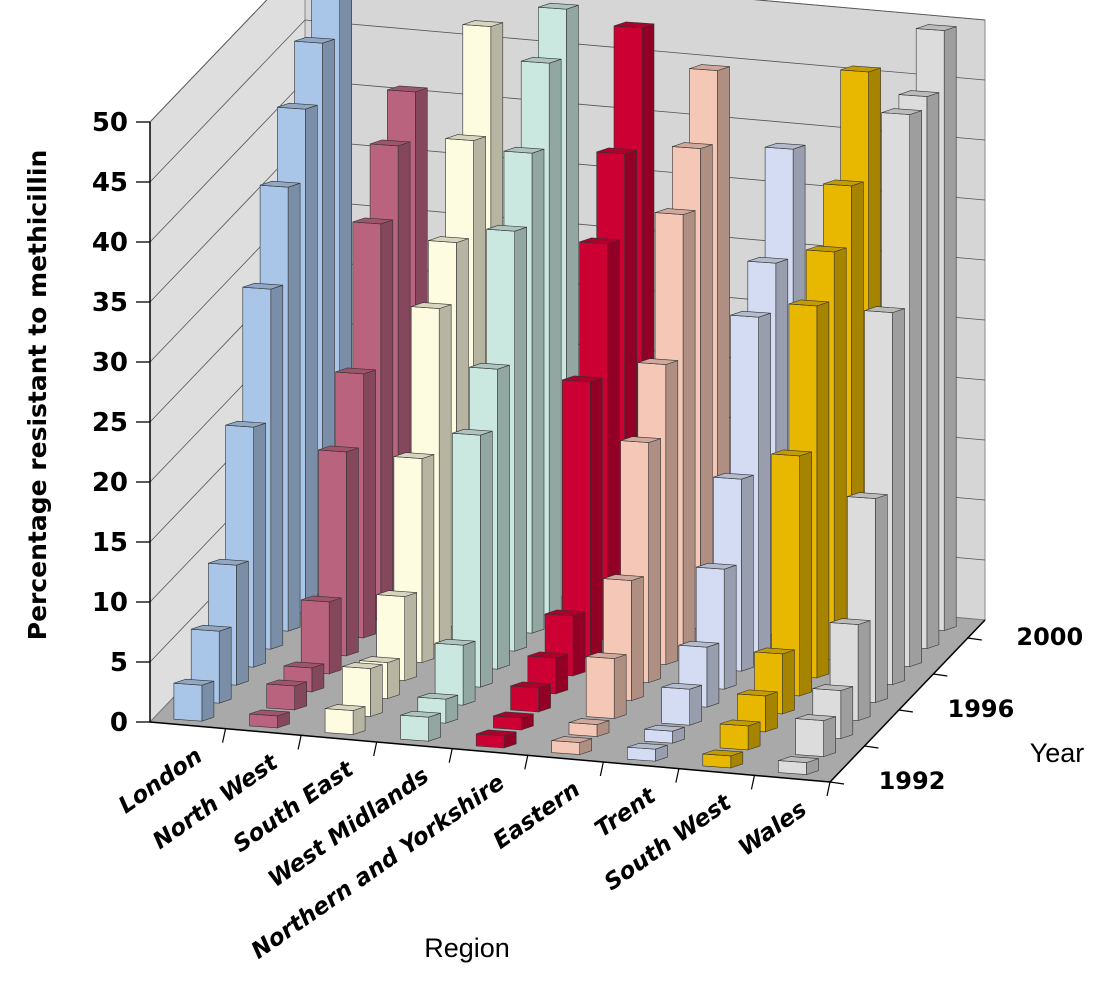  What do you see at coordinates (110, 483) in the screenshot?
I see `y-tick-label: 20` at bounding box center [110, 483].